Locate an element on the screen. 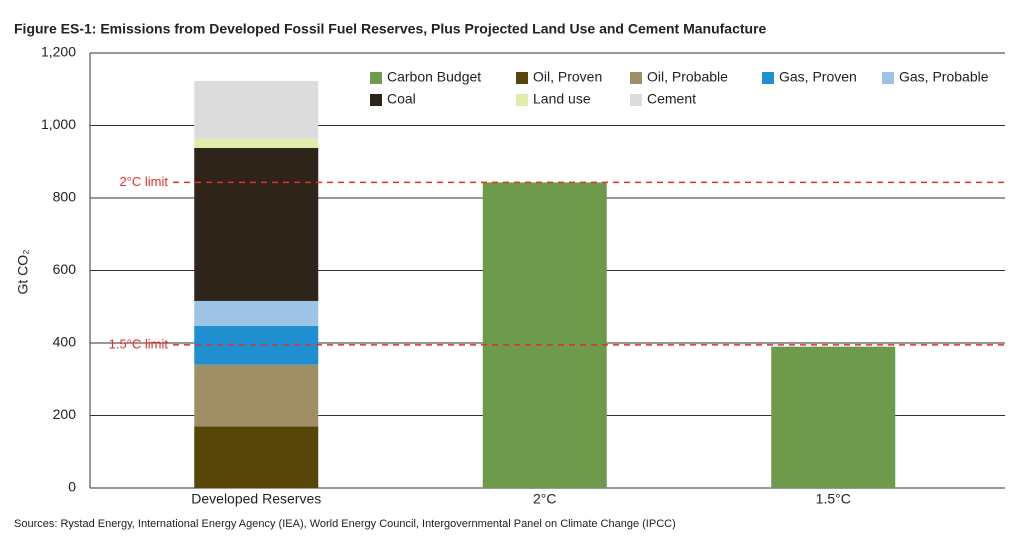 Image resolution: width=1024 pixels, height=545 pixels. y-tick-label: 400 is located at coordinates (65, 342).